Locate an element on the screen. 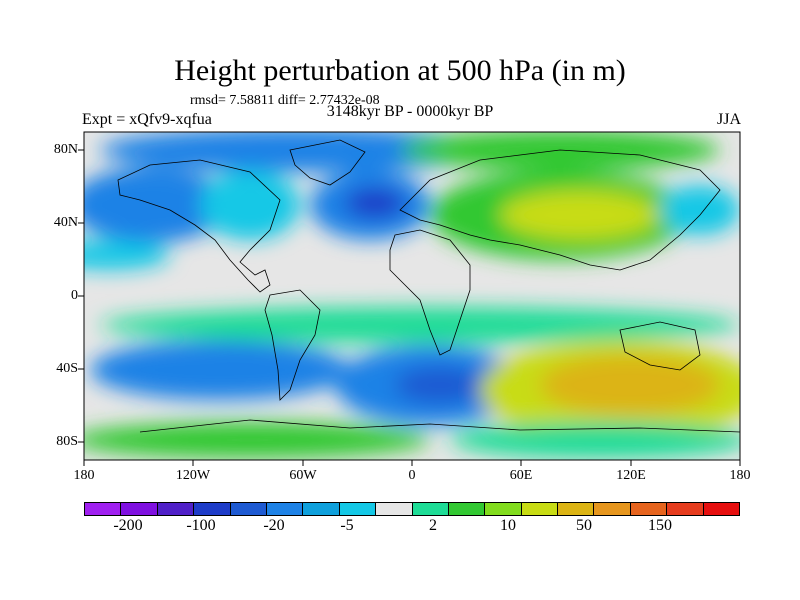 The height and width of the screenshot is (600, 800). lon-tick-label: 60W is located at coordinates (303, 475).